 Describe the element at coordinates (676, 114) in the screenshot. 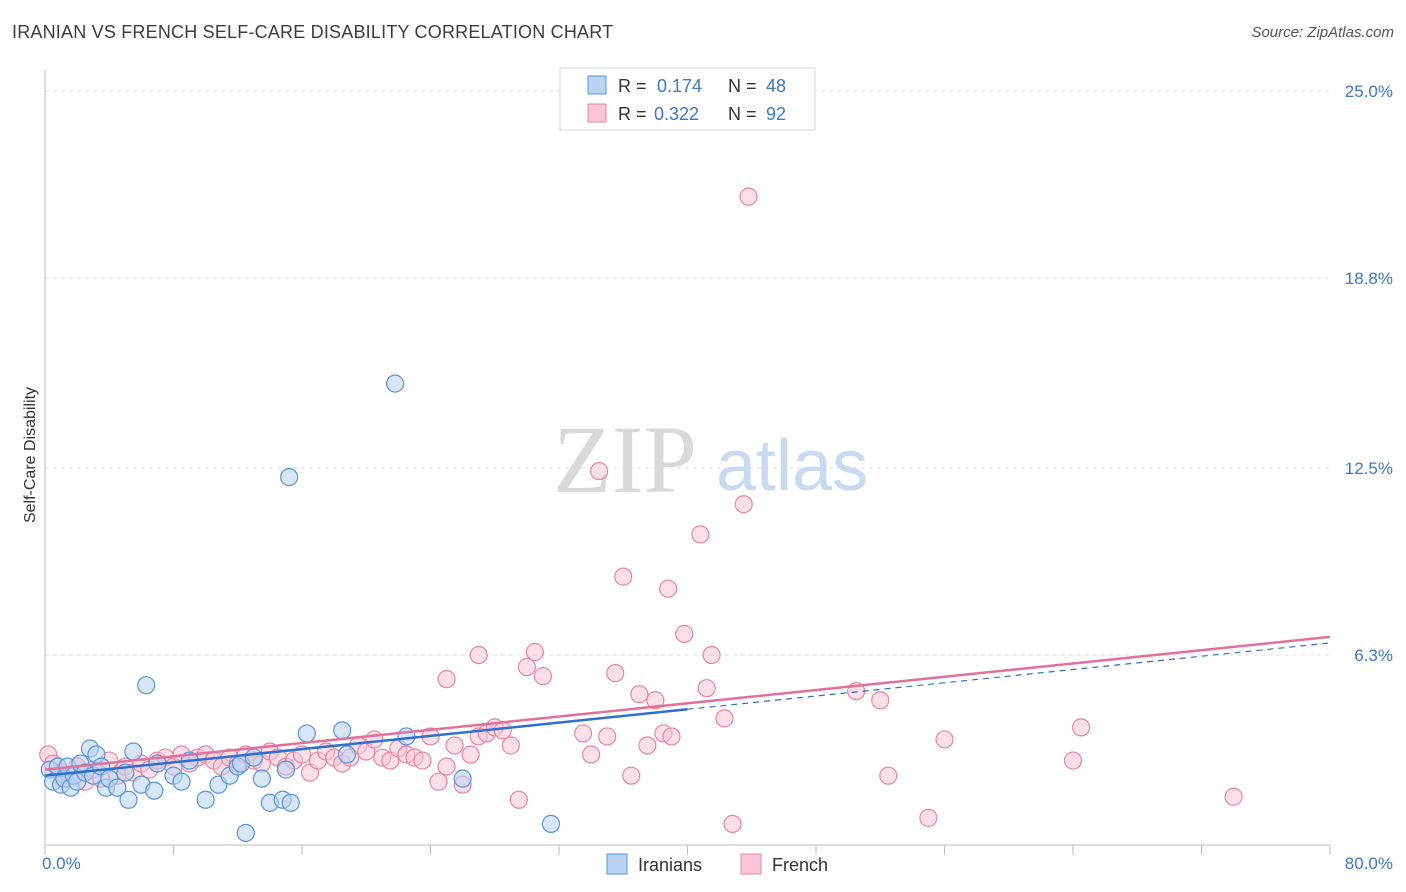

I see `french-r-value: 0.322` at that location.